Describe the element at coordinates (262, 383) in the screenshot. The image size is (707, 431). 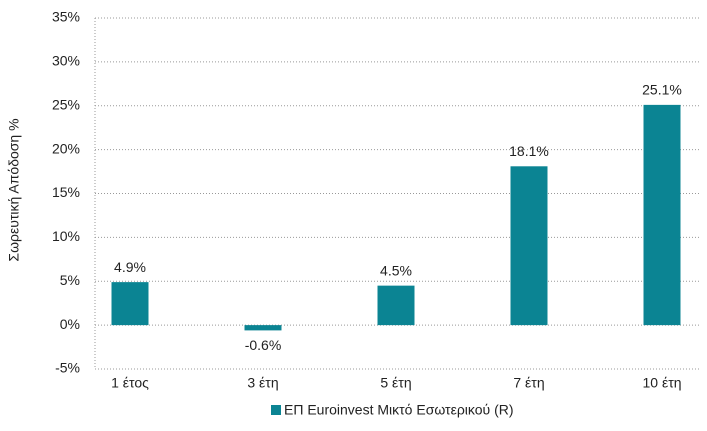
I see `x-tick-label: 3 έτη` at that location.